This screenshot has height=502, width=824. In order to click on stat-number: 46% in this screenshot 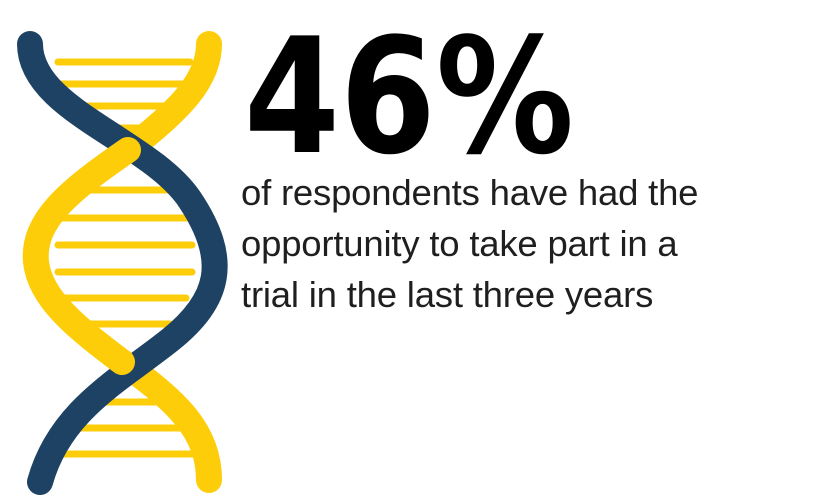, I will do `click(409, 88)`.